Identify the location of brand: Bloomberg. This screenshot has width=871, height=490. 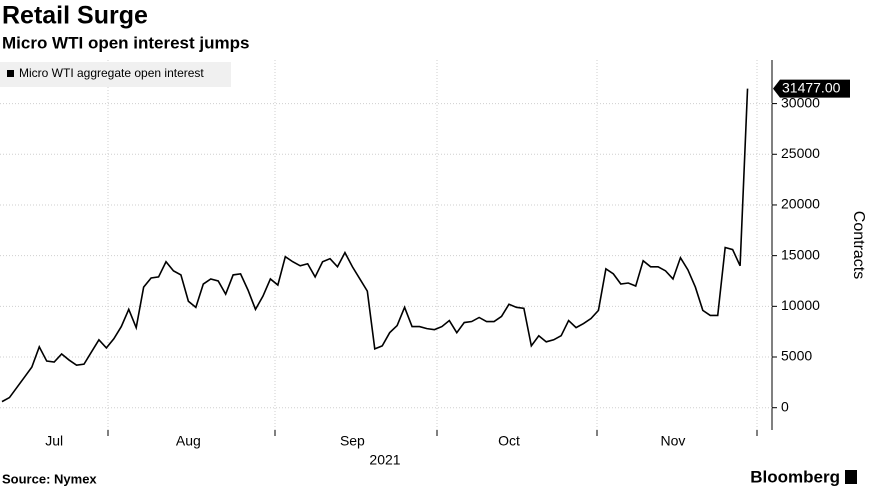
(795, 476).